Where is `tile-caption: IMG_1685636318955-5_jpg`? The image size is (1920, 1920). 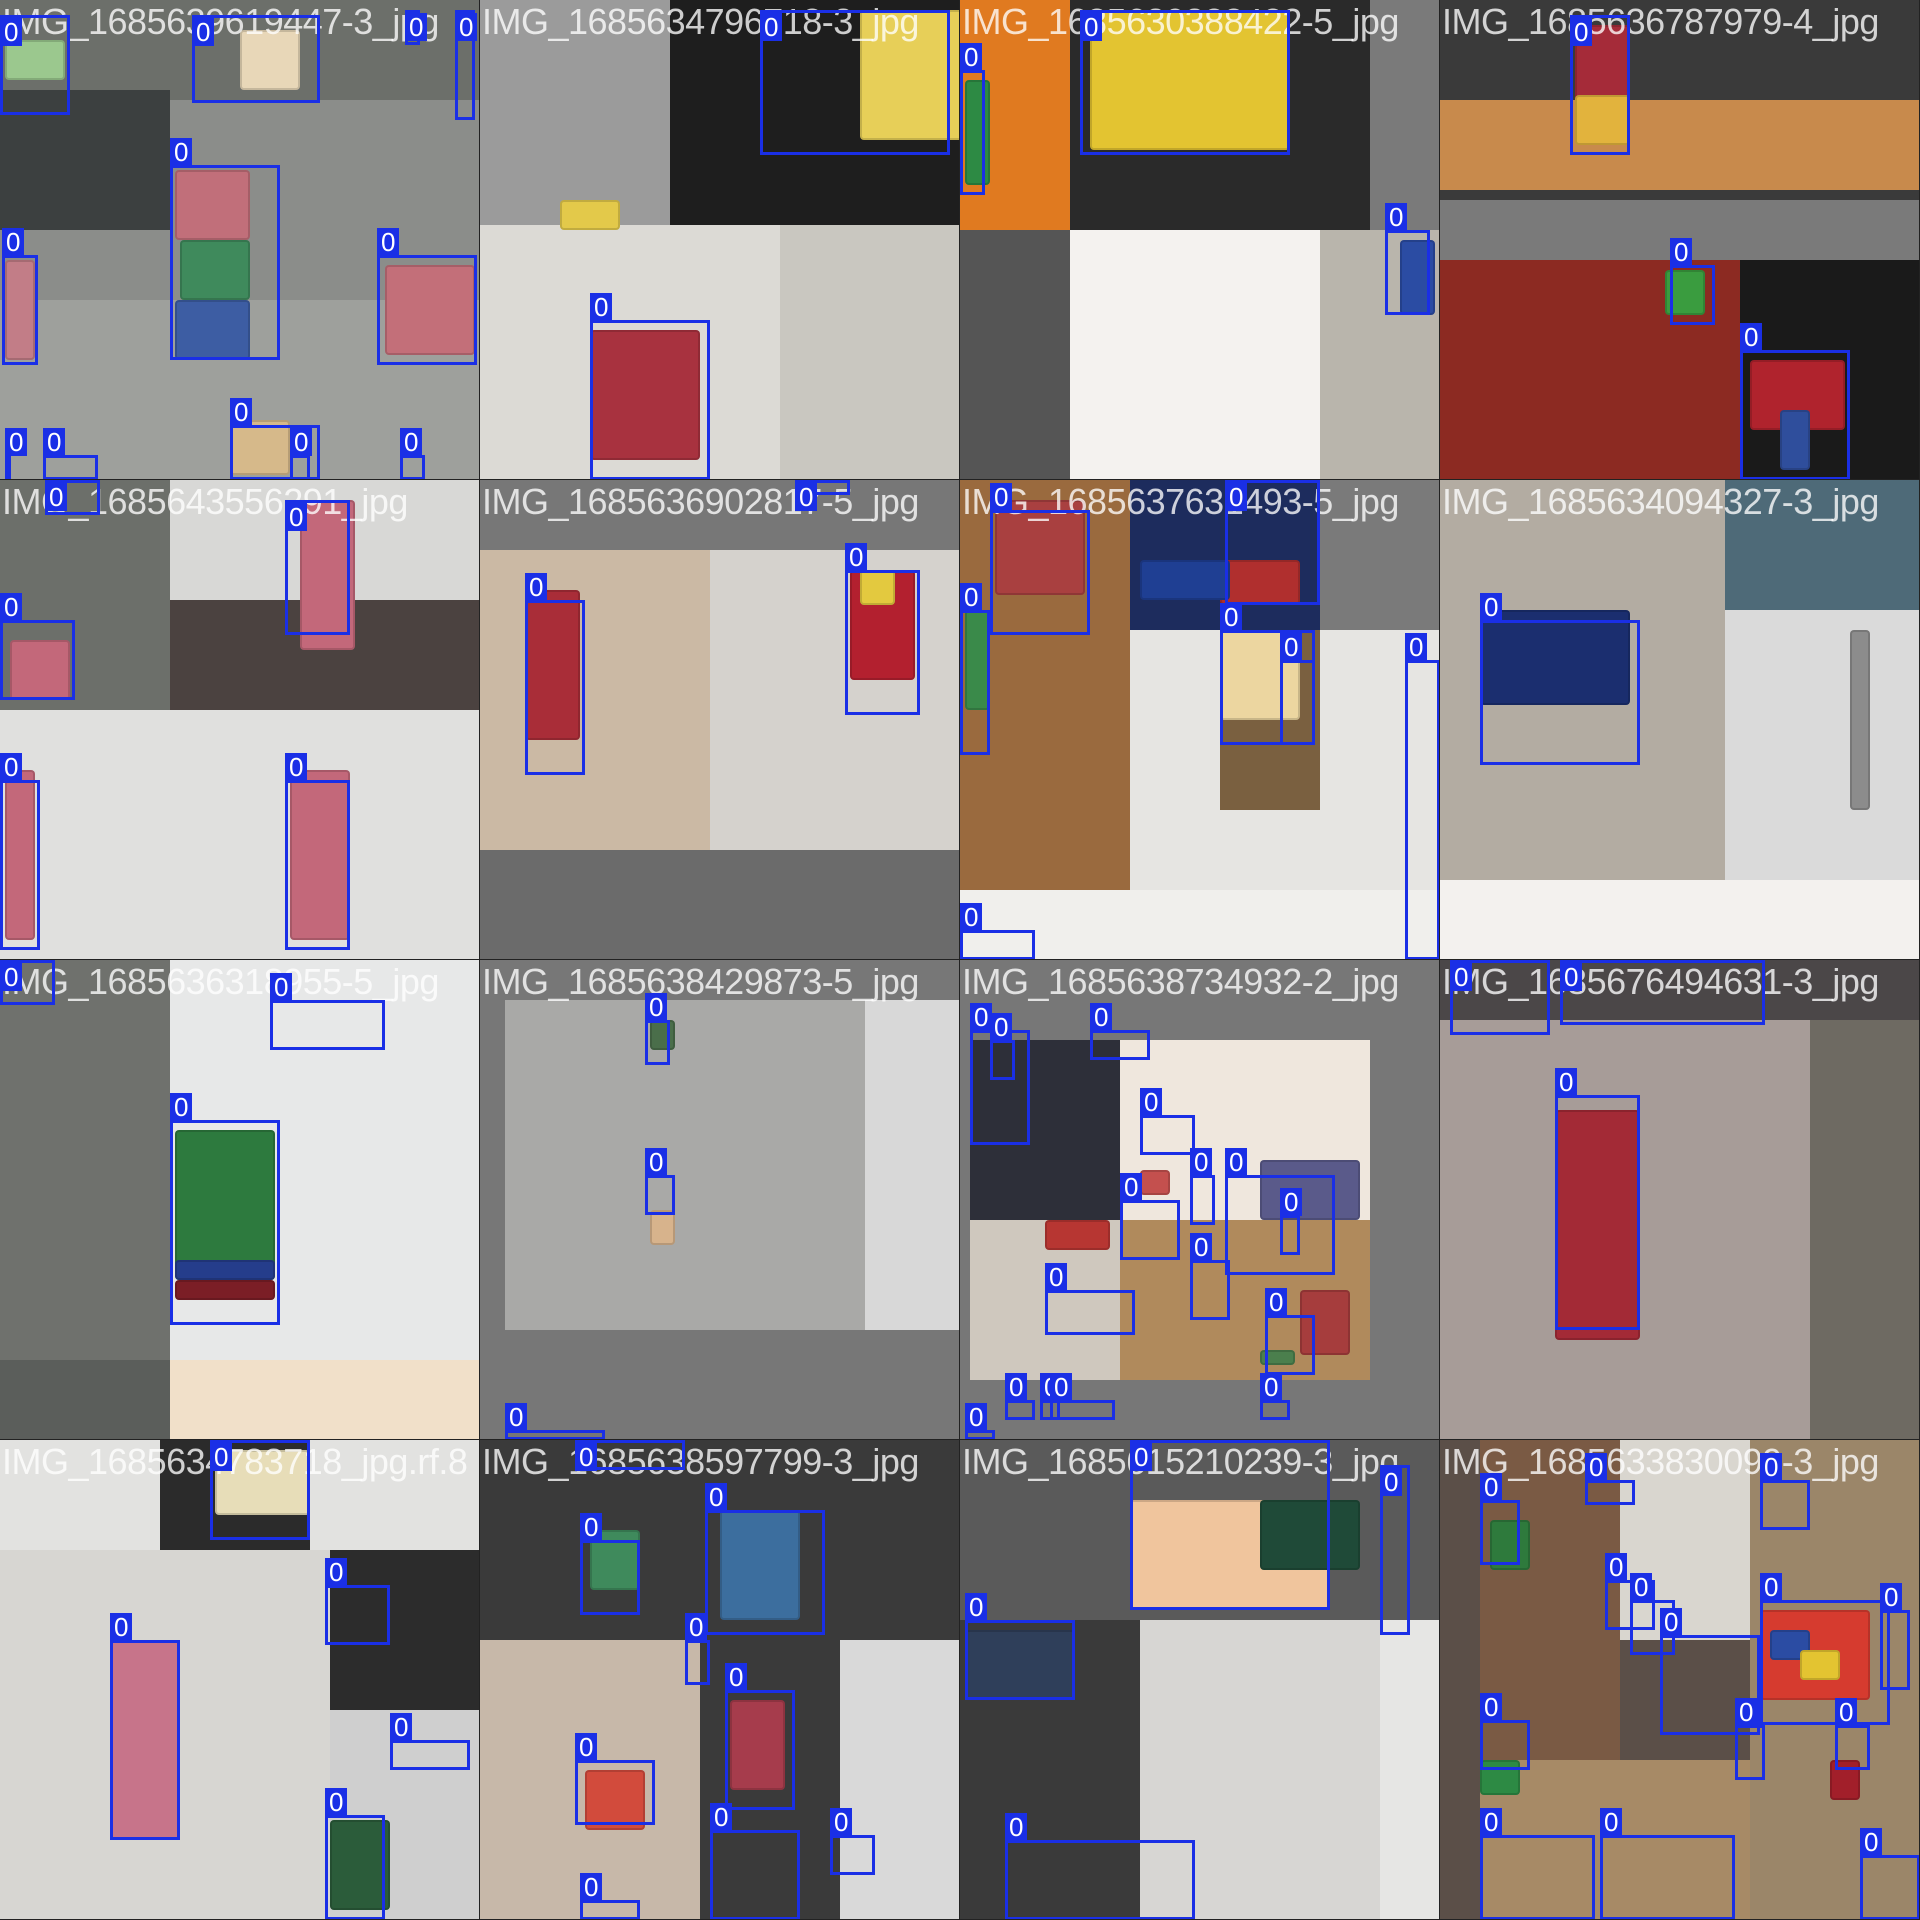 tile-caption: IMG_1685636318955-5_jpg is located at coordinates (220, 981).